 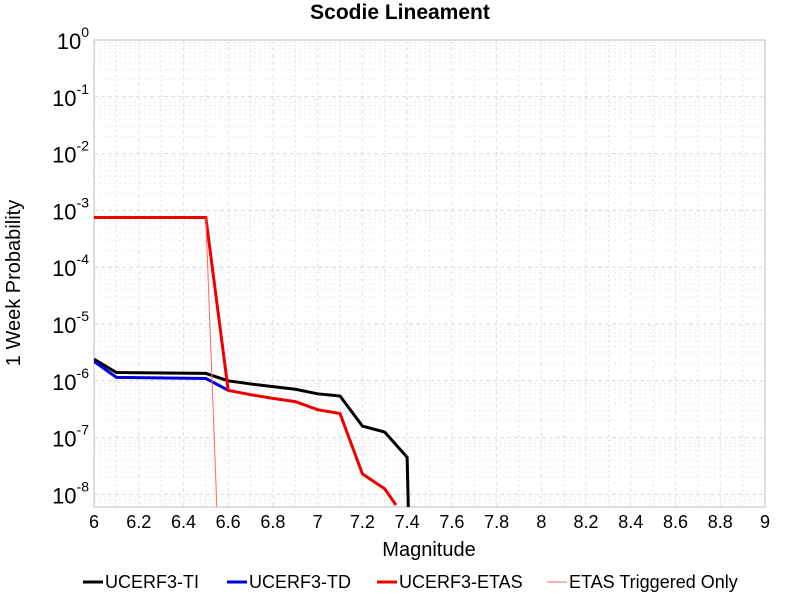 What do you see at coordinates (400, 12) in the screenshot?
I see `chart-title: Scodie Lineament` at bounding box center [400, 12].